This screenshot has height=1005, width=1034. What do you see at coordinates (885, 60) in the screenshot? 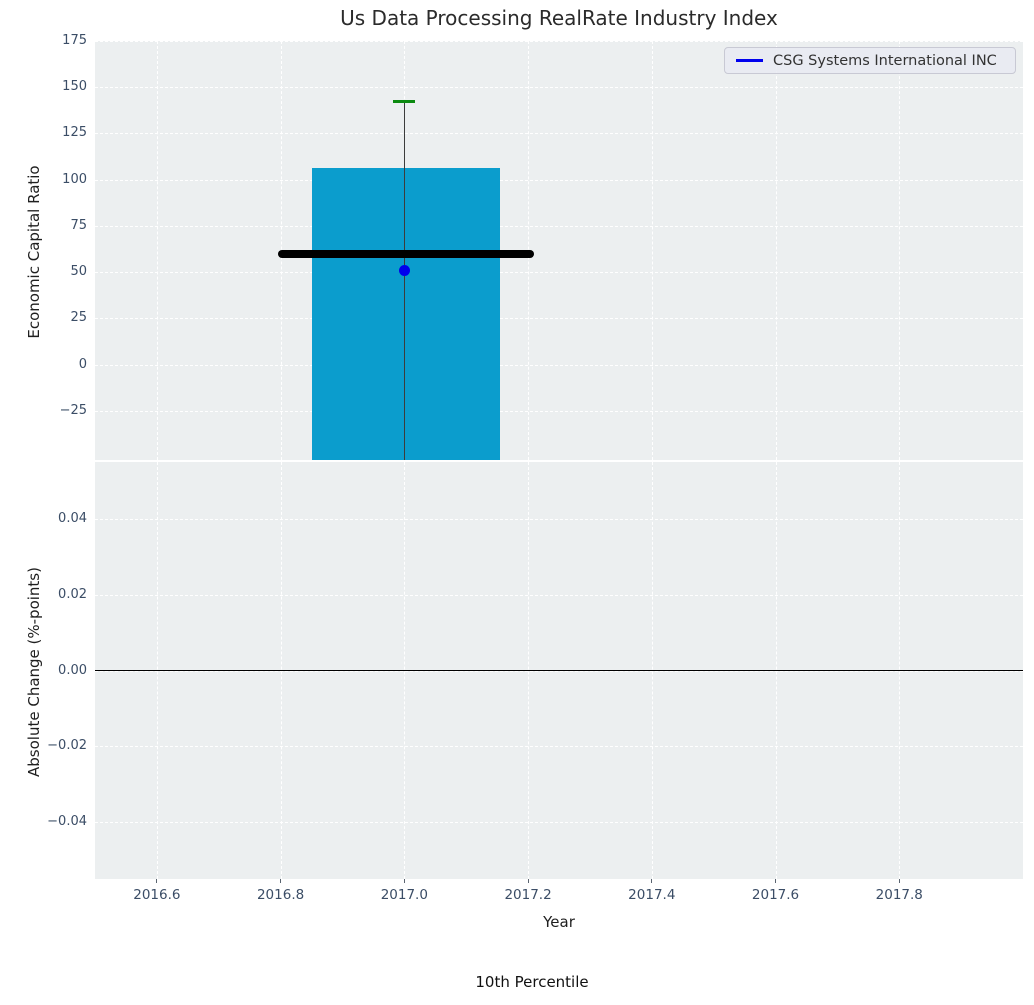
I see `legend-label: CSG Systems International INC` at bounding box center [885, 60].